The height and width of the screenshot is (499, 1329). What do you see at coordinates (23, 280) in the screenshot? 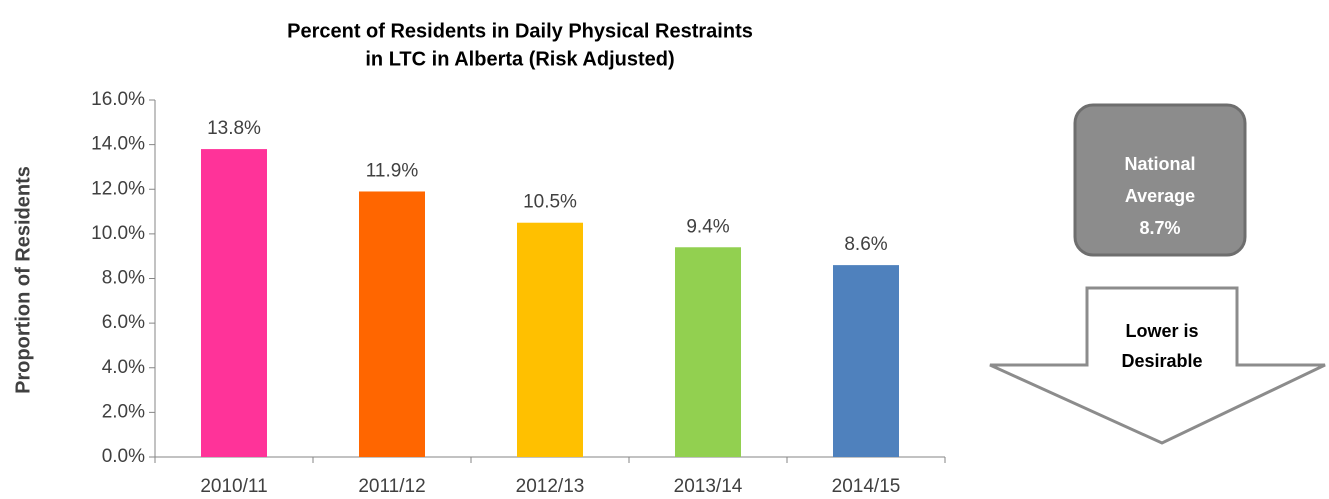
I see `y-axis-label: Proportion of Residents` at bounding box center [23, 280].